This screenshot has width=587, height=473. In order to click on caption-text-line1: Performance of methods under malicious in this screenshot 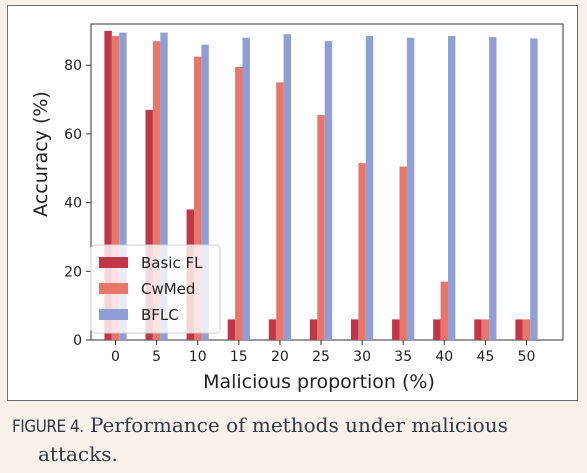, I will do `click(295, 425)`.